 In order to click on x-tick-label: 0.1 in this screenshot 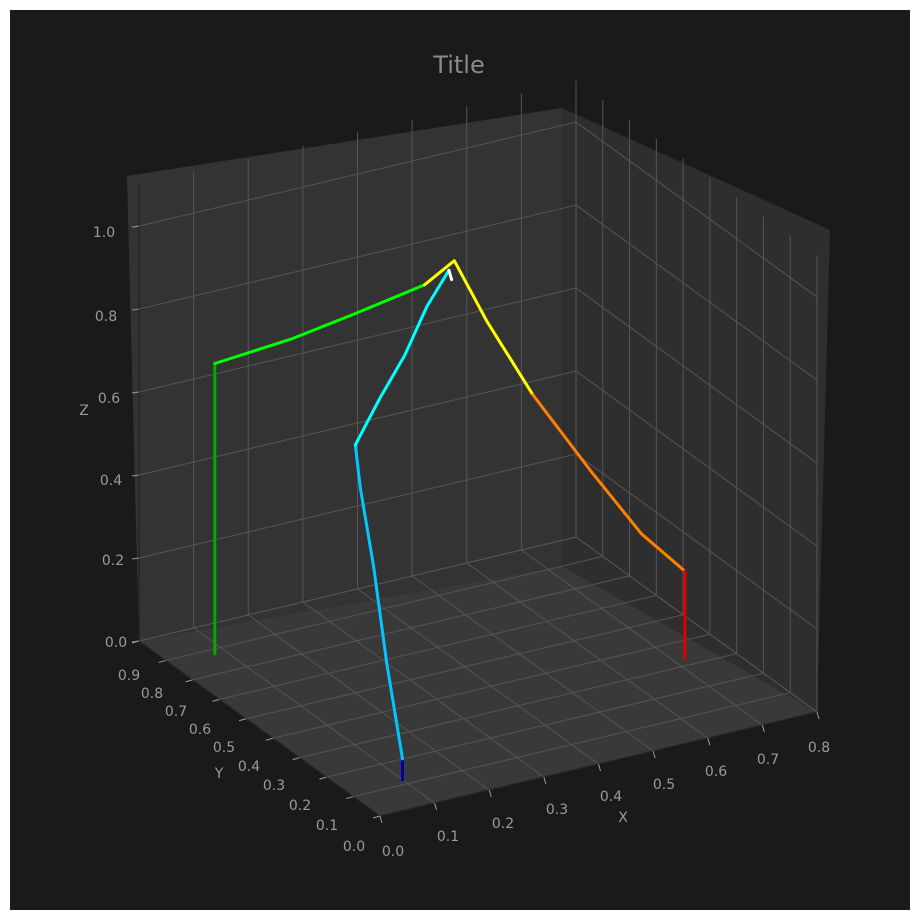, I will do `click(448, 837)`.